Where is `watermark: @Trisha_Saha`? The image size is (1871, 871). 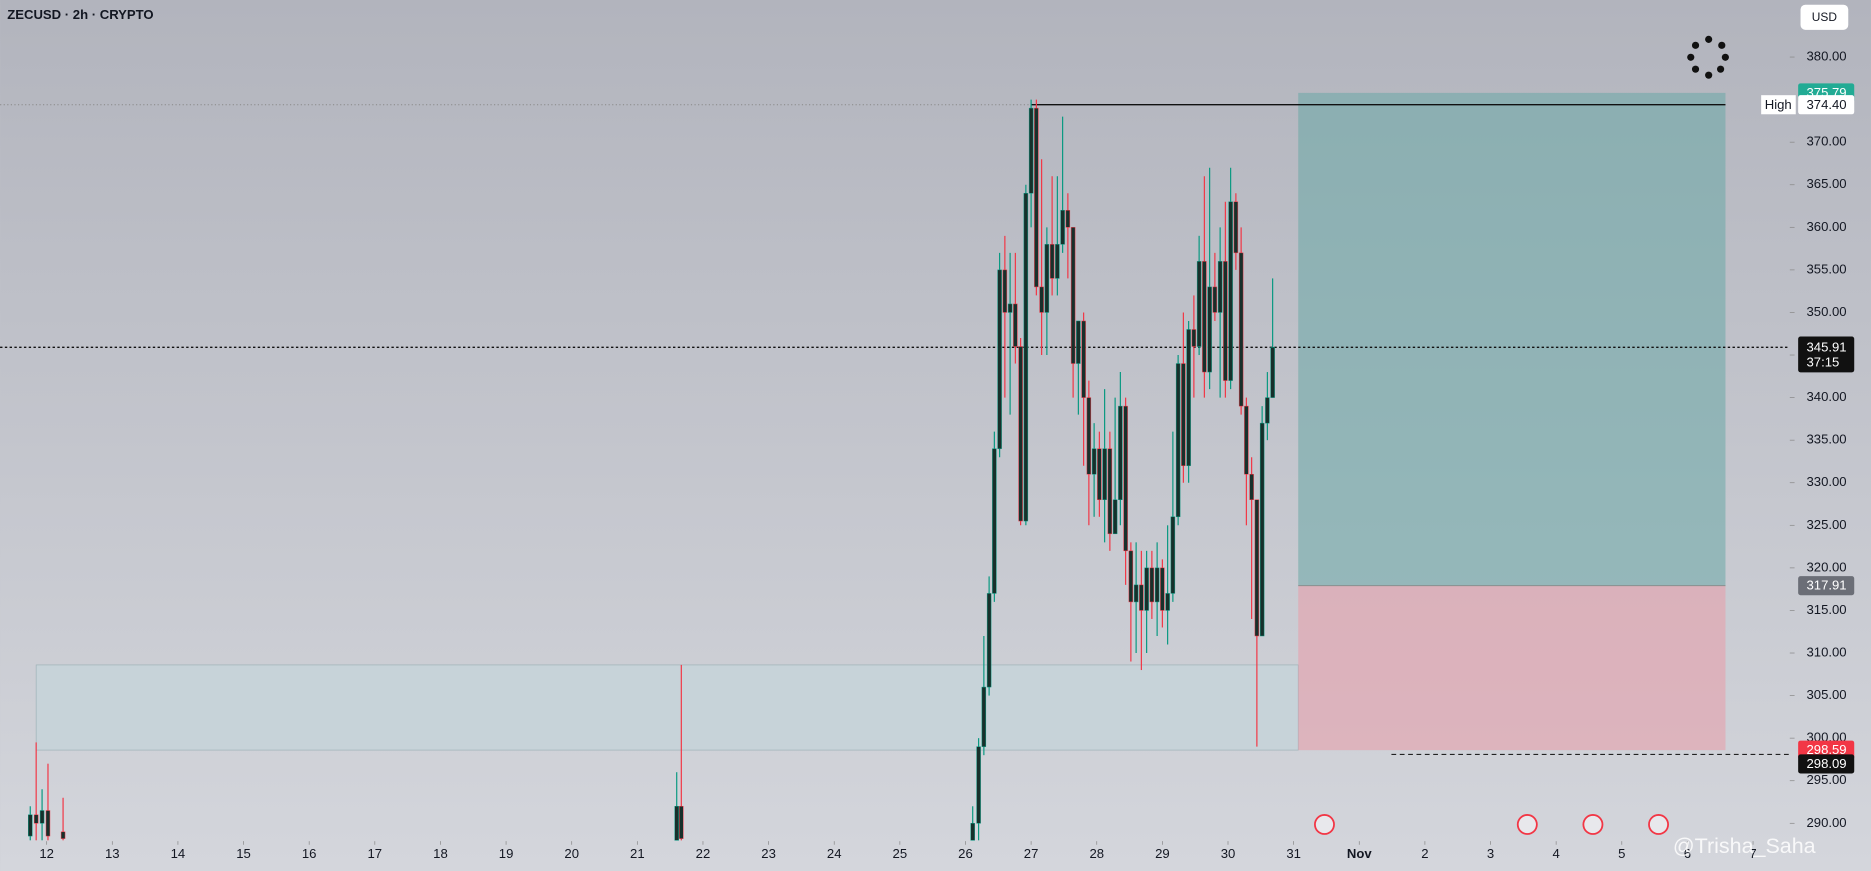
watermark: @Trisha_Saha is located at coordinates (1744, 846).